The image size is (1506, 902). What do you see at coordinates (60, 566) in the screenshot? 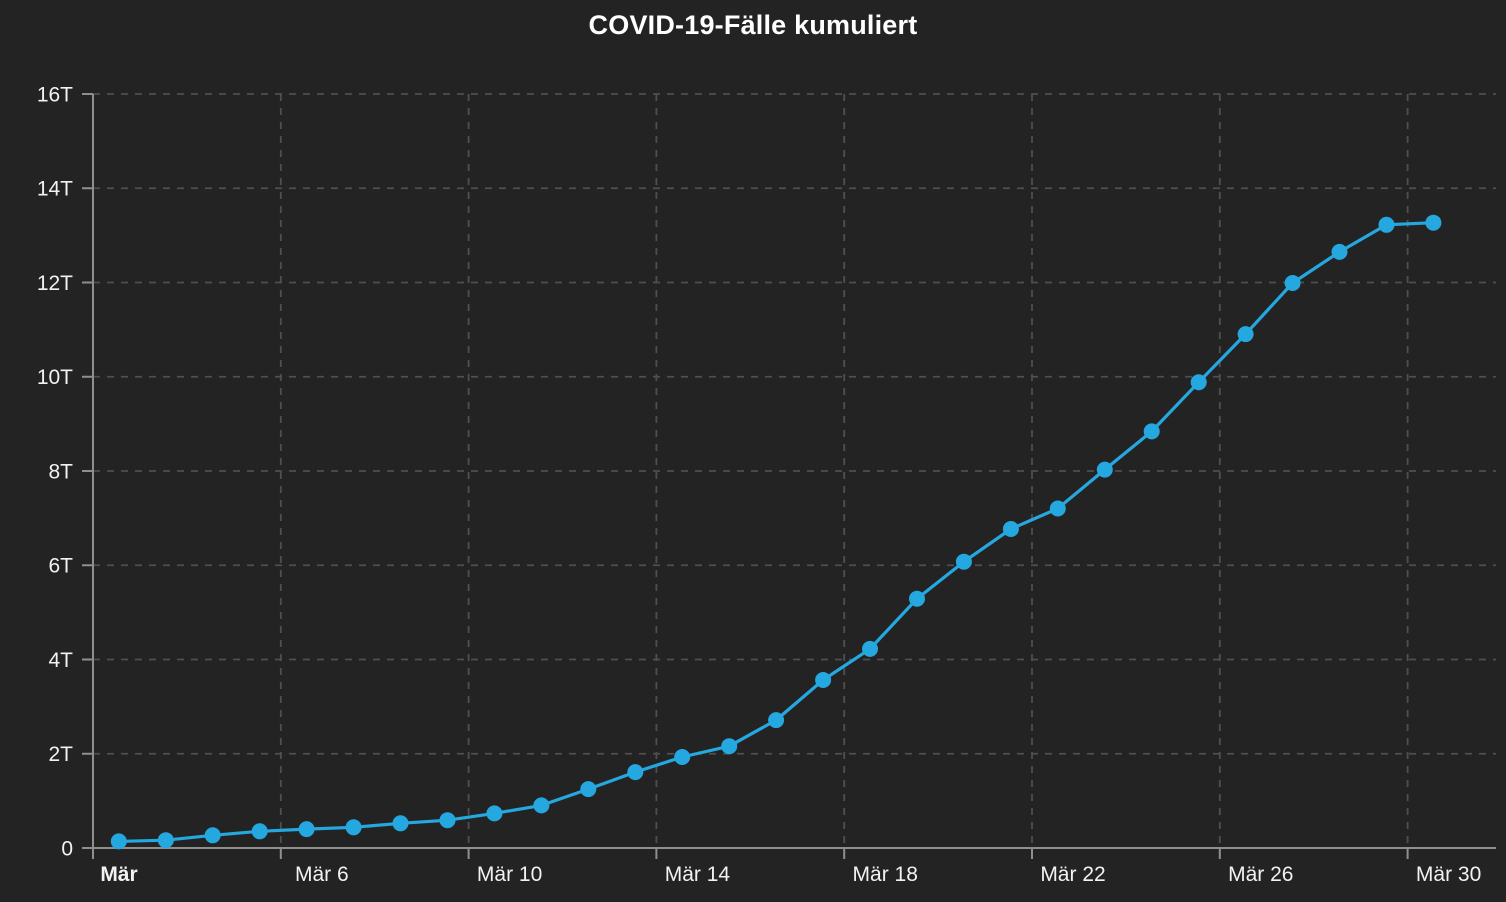
I see `y-tick-label: 6T` at bounding box center [60, 566].